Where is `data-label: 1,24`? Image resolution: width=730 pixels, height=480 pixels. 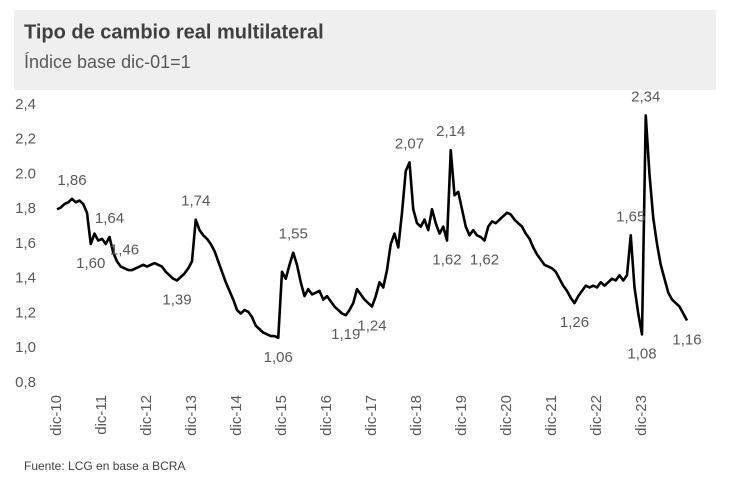
data-label: 1,24 is located at coordinates (371, 326).